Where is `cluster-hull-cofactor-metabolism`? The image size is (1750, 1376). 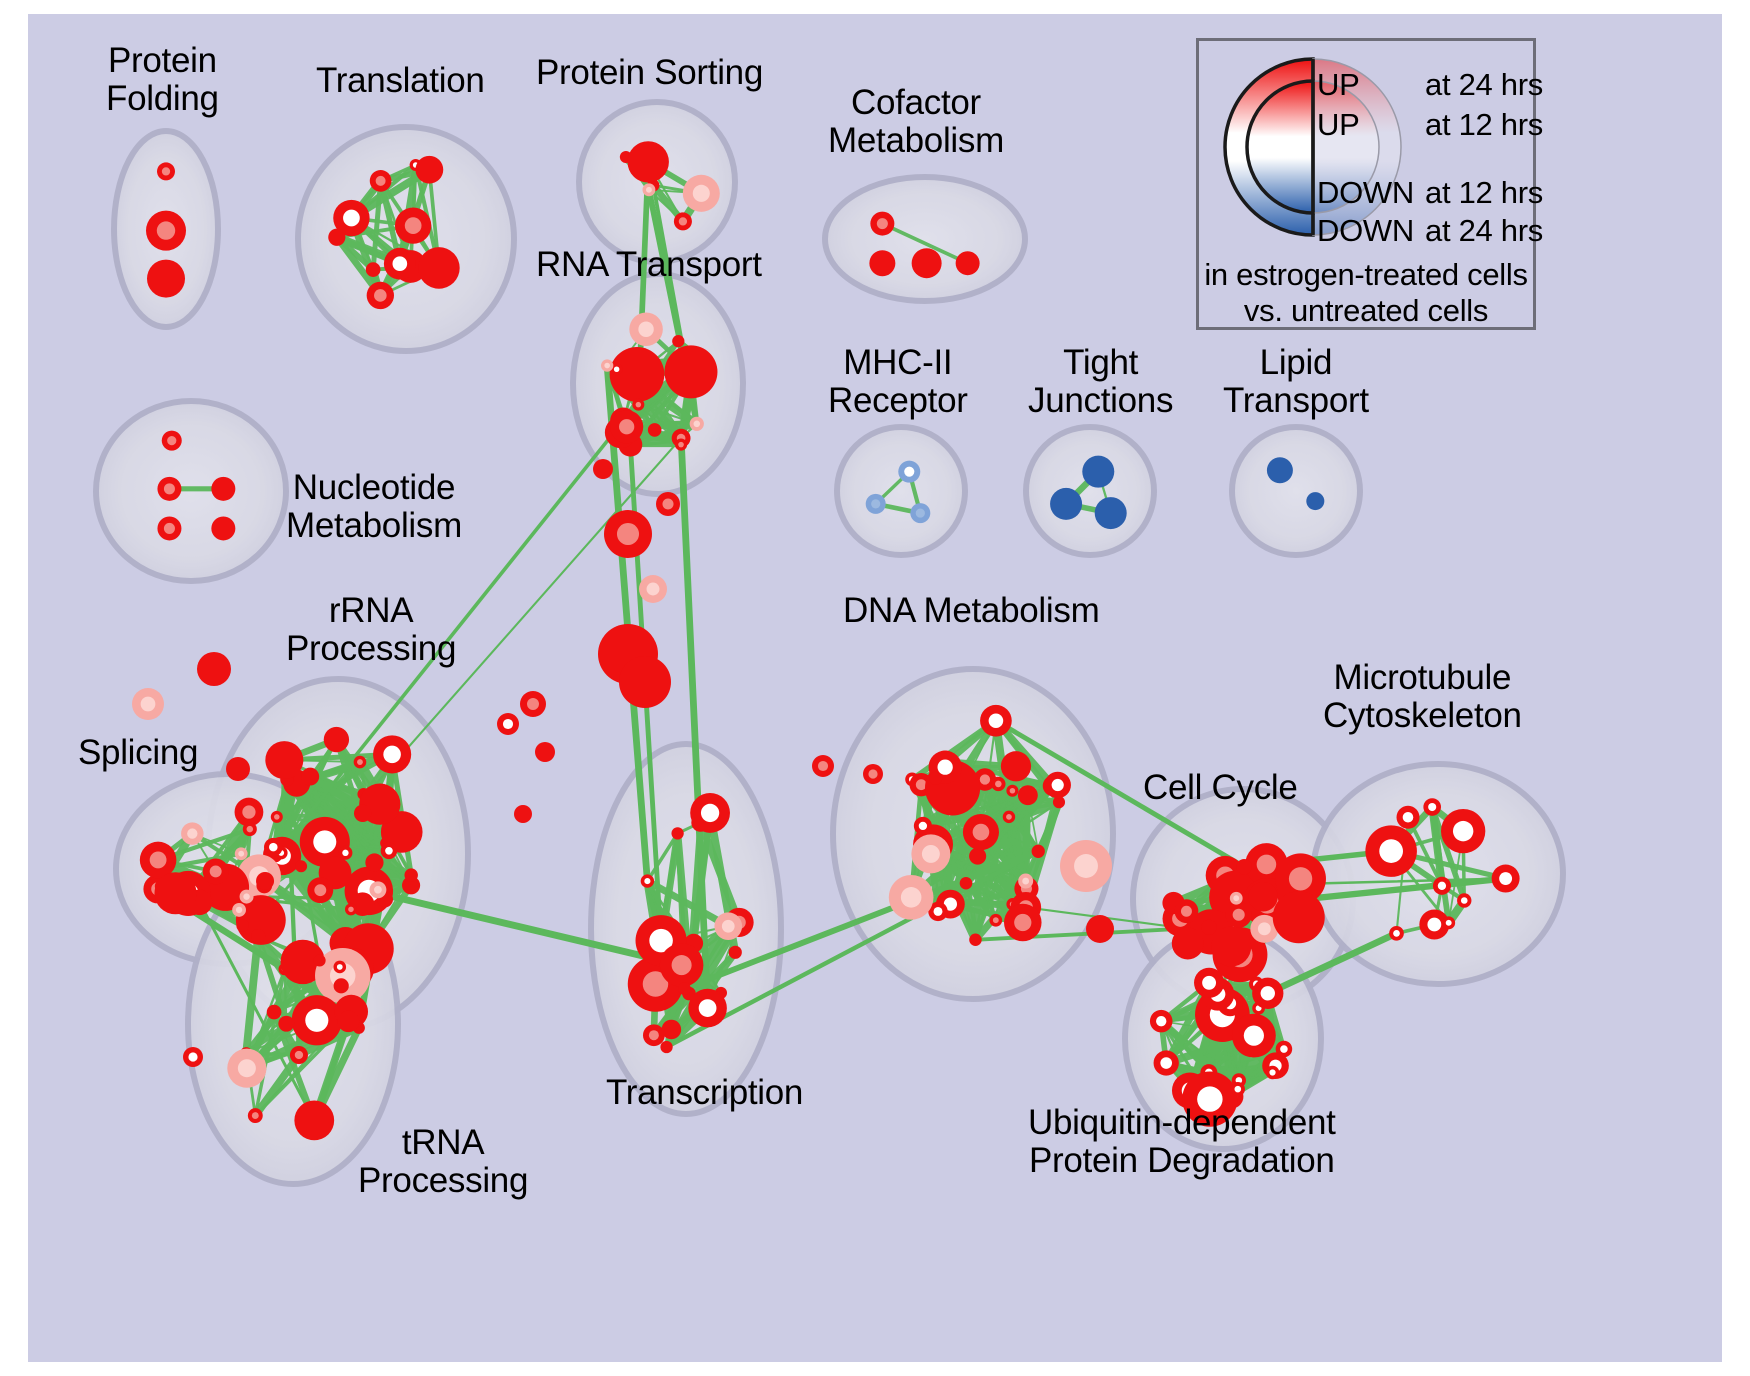
cluster-hull-cofactor-metabolism is located at coordinates (925, 239).